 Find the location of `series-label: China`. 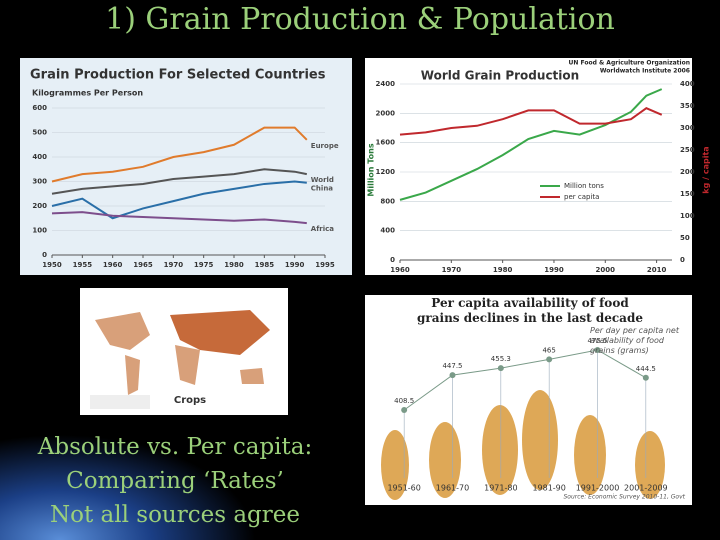

series-label: China is located at coordinates (322, 189).